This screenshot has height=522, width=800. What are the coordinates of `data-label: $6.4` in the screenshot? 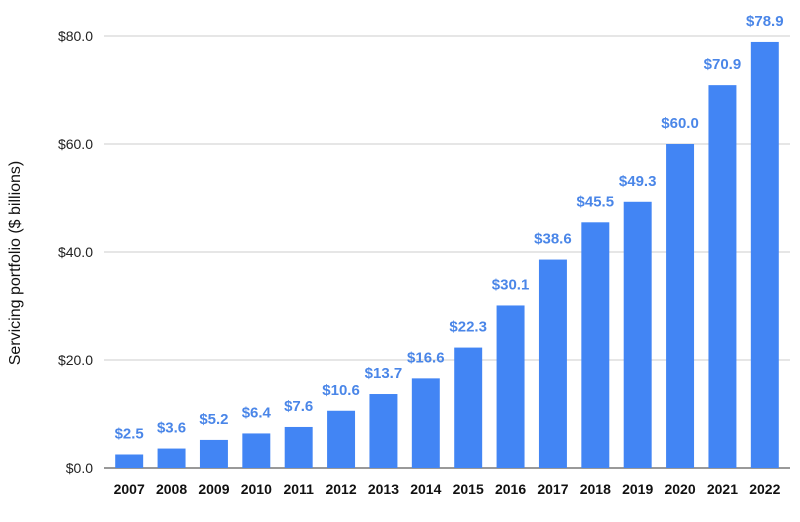 It's located at (257, 412).